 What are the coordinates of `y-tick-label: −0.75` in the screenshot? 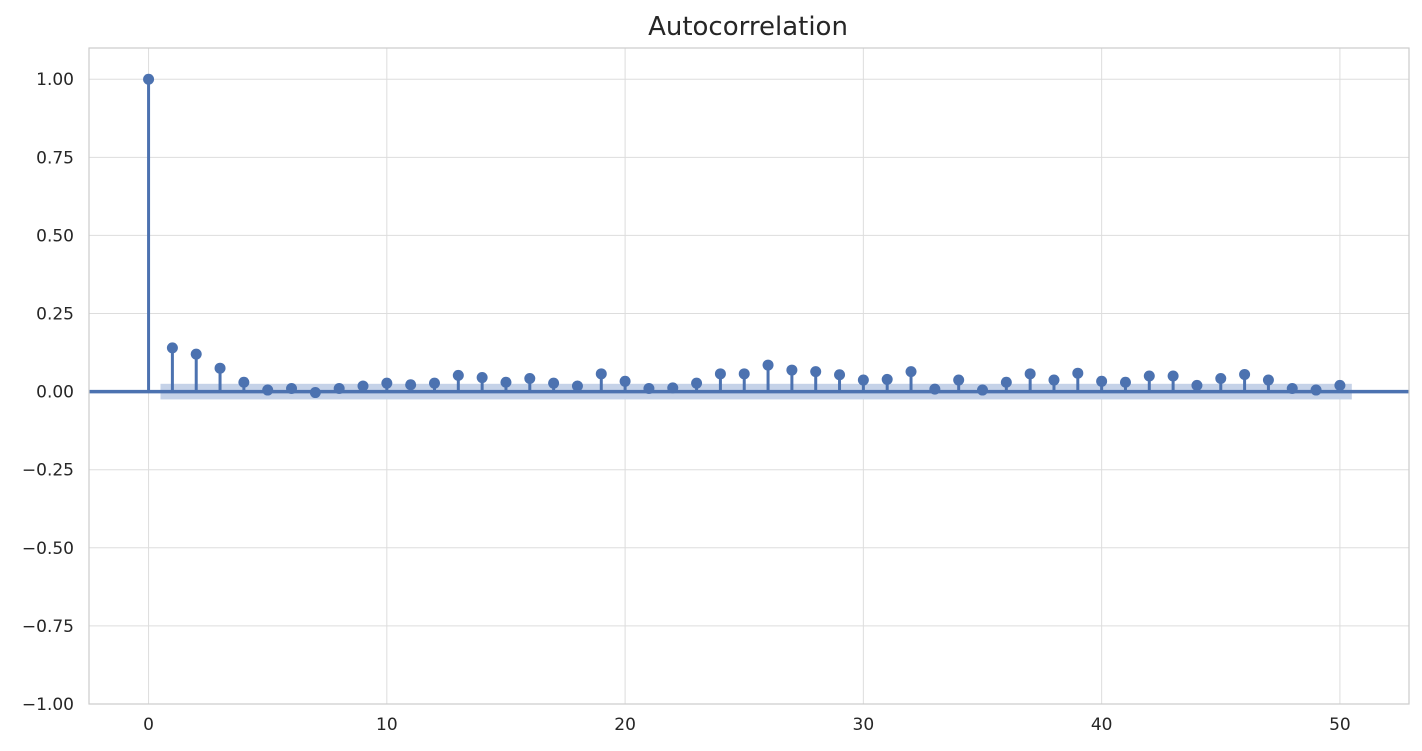 It's located at (48, 627).